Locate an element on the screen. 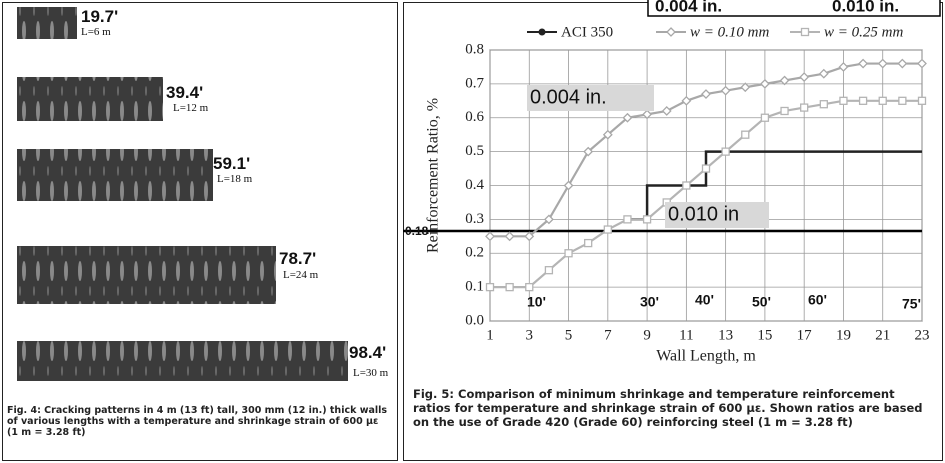 The image size is (945, 463). wall-length: L=24 m is located at coordinates (301, 275).